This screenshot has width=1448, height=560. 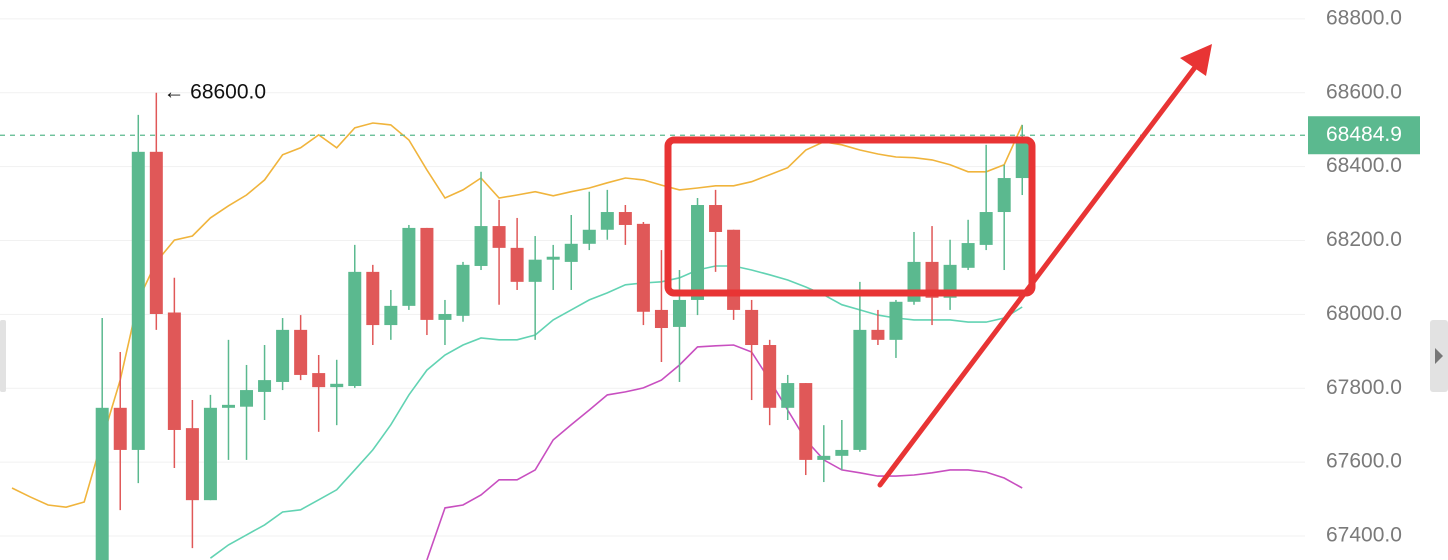 I want to click on left-scroll-tab, so click(x=3, y=356).